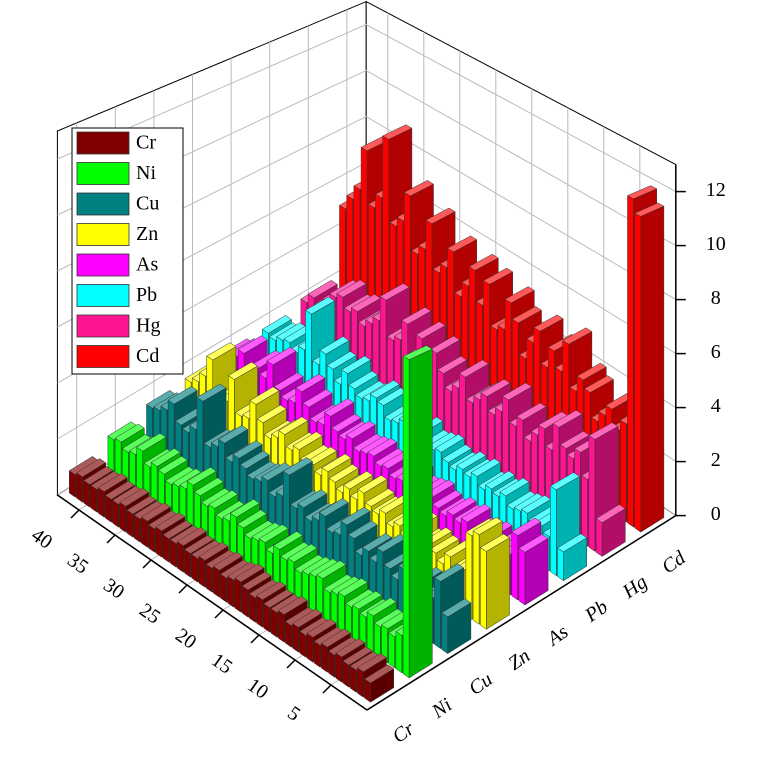 The image size is (768, 762). What do you see at coordinates (521, 612) in the screenshot?
I see `axis-line` at bounding box center [521, 612].